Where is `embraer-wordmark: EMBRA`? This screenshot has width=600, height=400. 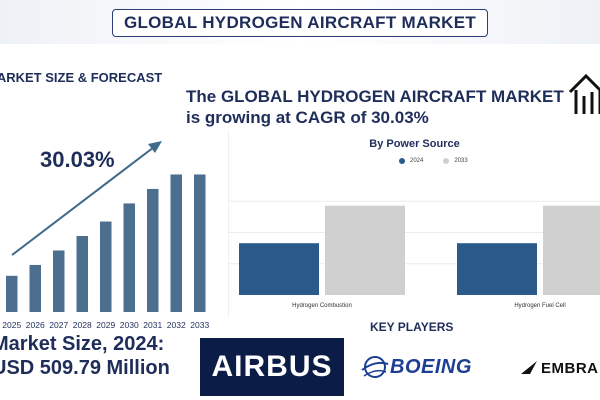
embraer-wordmark: EMBRA is located at coordinates (570, 368).